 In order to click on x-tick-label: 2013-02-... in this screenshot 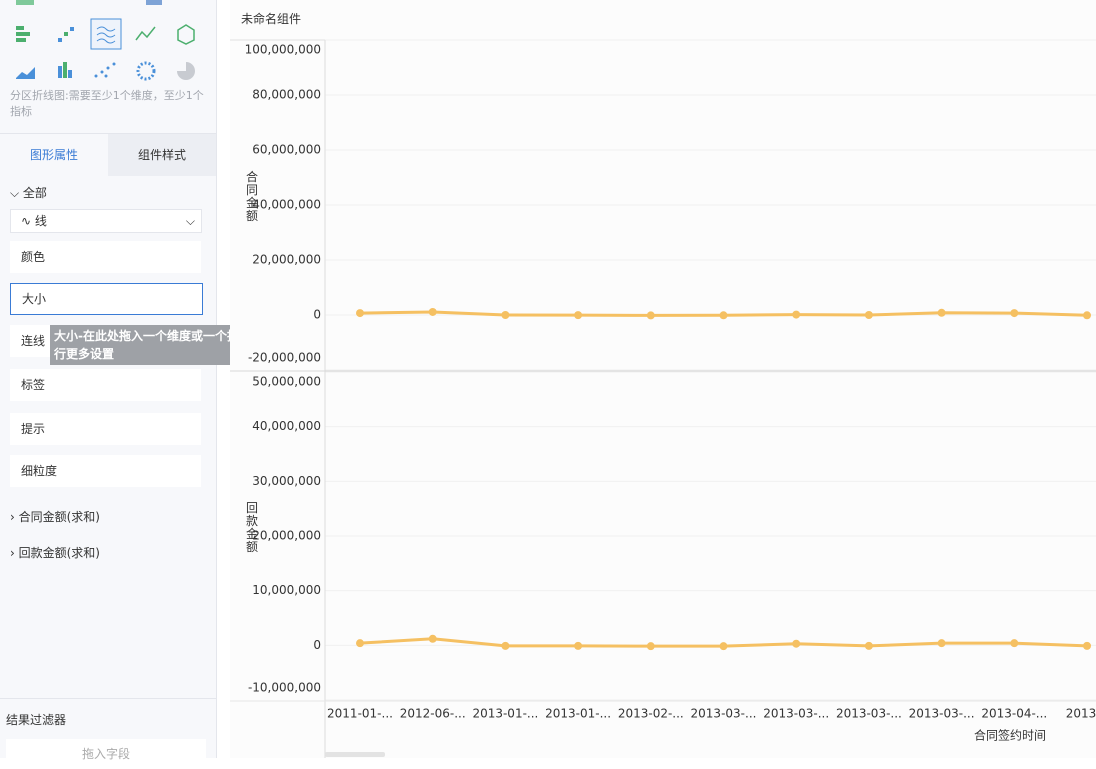, I will do `click(651, 714)`.